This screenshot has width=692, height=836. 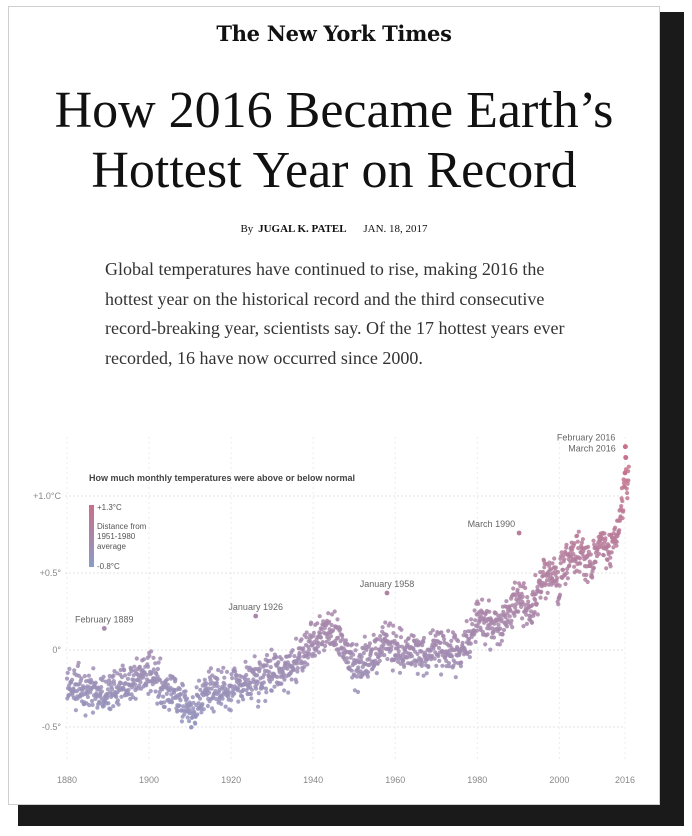 I want to click on headline-line-1: How 2016 Became Earth’s, so click(x=334, y=110).